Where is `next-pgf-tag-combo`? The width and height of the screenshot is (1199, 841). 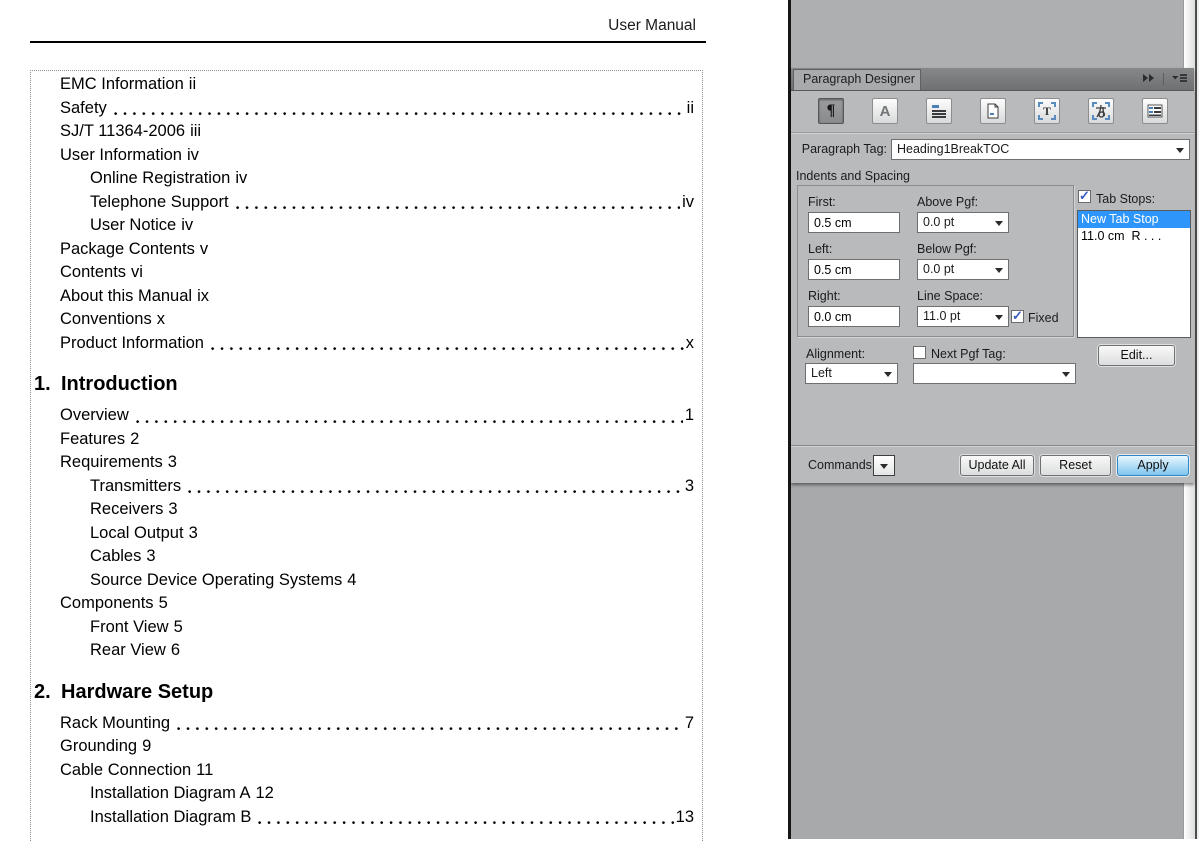
next-pgf-tag-combo is located at coordinates (994, 373).